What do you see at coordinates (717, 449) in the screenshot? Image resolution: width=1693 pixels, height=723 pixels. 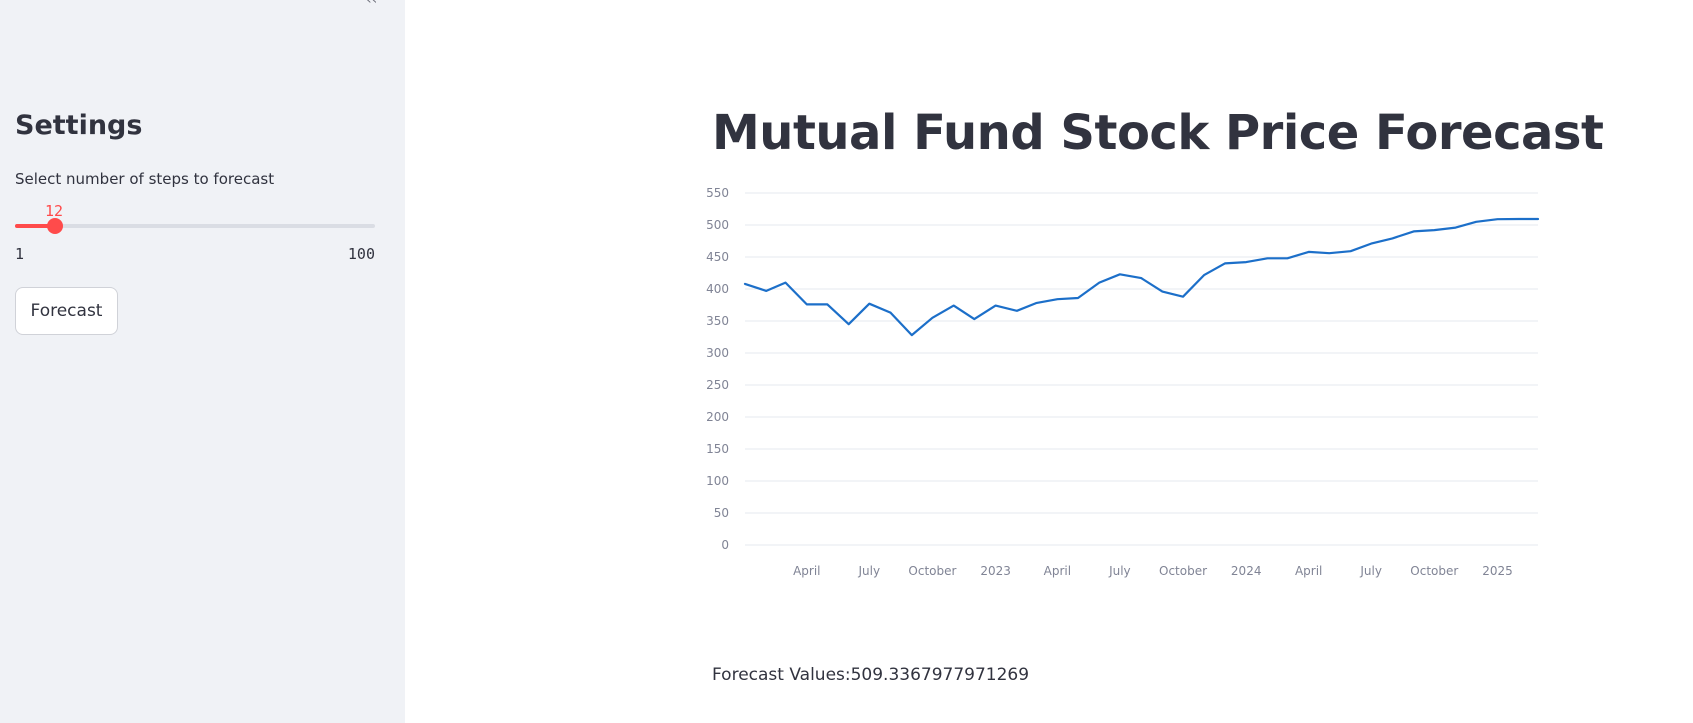 I see `y-tick-label: 150` at bounding box center [717, 449].